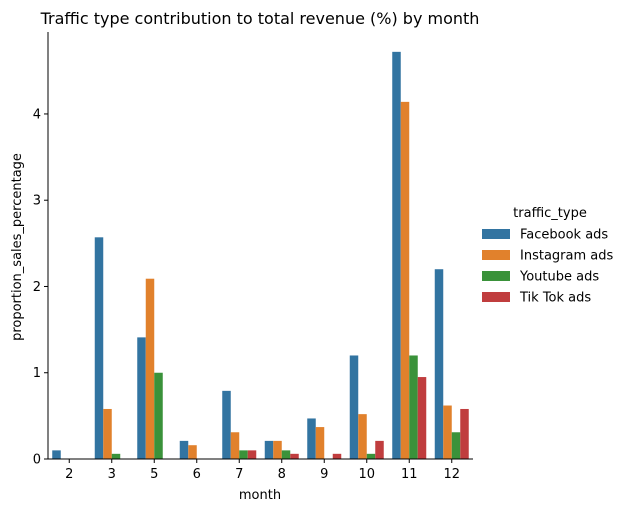 This screenshot has height=512, width=631. I want to click on y-tick-label: 1, so click(37, 373).